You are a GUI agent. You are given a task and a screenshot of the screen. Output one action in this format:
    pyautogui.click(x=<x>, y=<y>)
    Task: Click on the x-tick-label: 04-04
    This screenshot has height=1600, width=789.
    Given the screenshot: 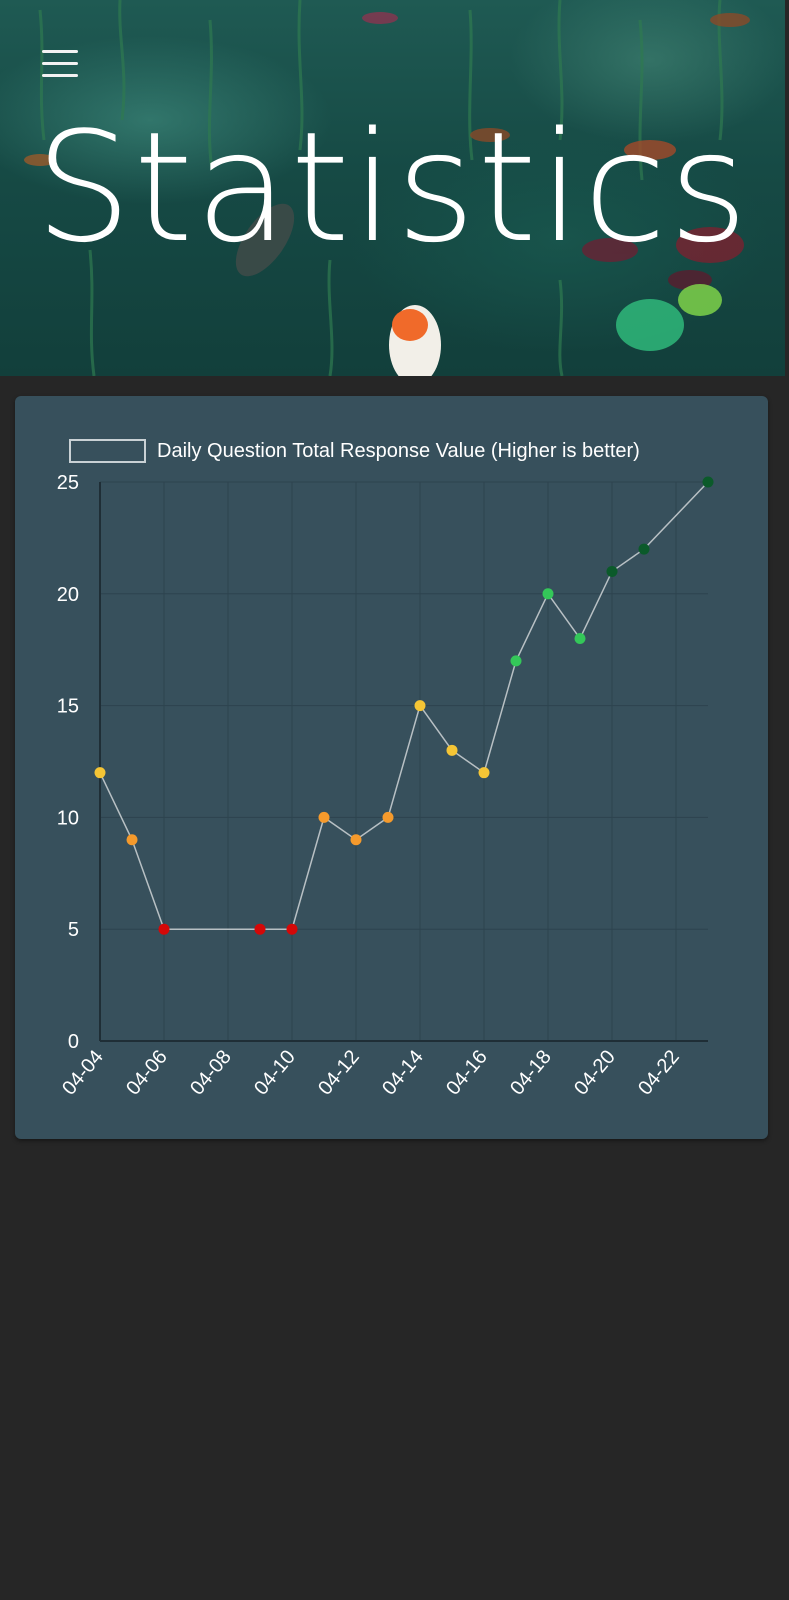 What is the action you would take?
    pyautogui.click(x=83, y=1072)
    